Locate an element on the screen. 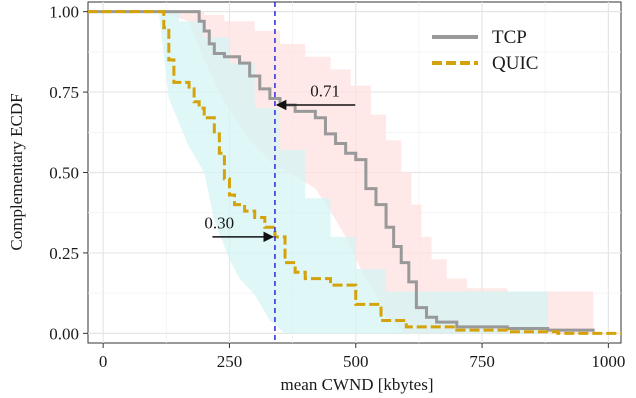 The width and height of the screenshot is (636, 398). x-axis-ticks: 0 250 500 750 1000 is located at coordinates (362, 357).